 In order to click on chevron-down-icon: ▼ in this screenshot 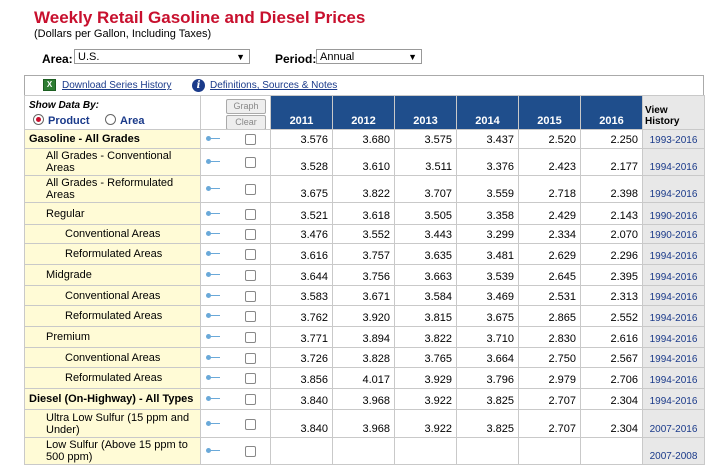, I will do `click(240, 57)`.